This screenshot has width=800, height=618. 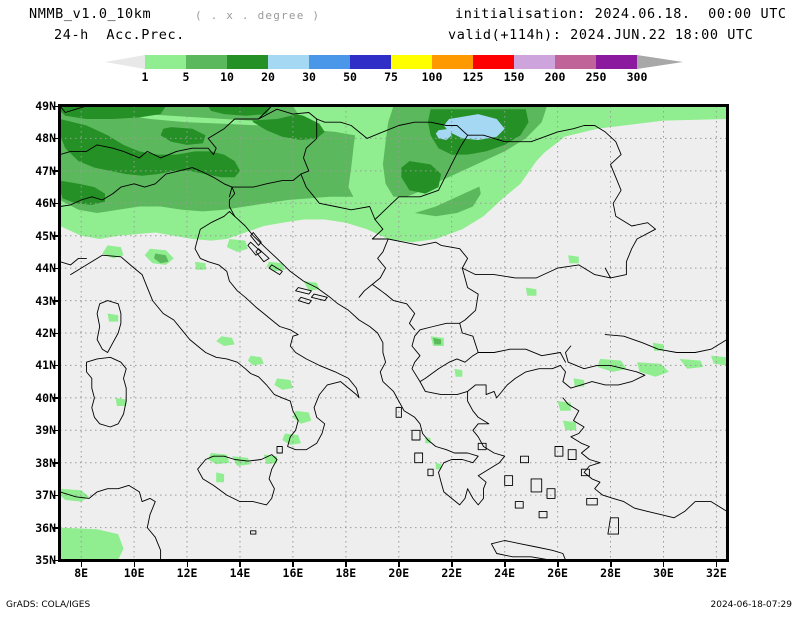 I want to click on lon-label-28E: 28E, so click(x=610, y=573).